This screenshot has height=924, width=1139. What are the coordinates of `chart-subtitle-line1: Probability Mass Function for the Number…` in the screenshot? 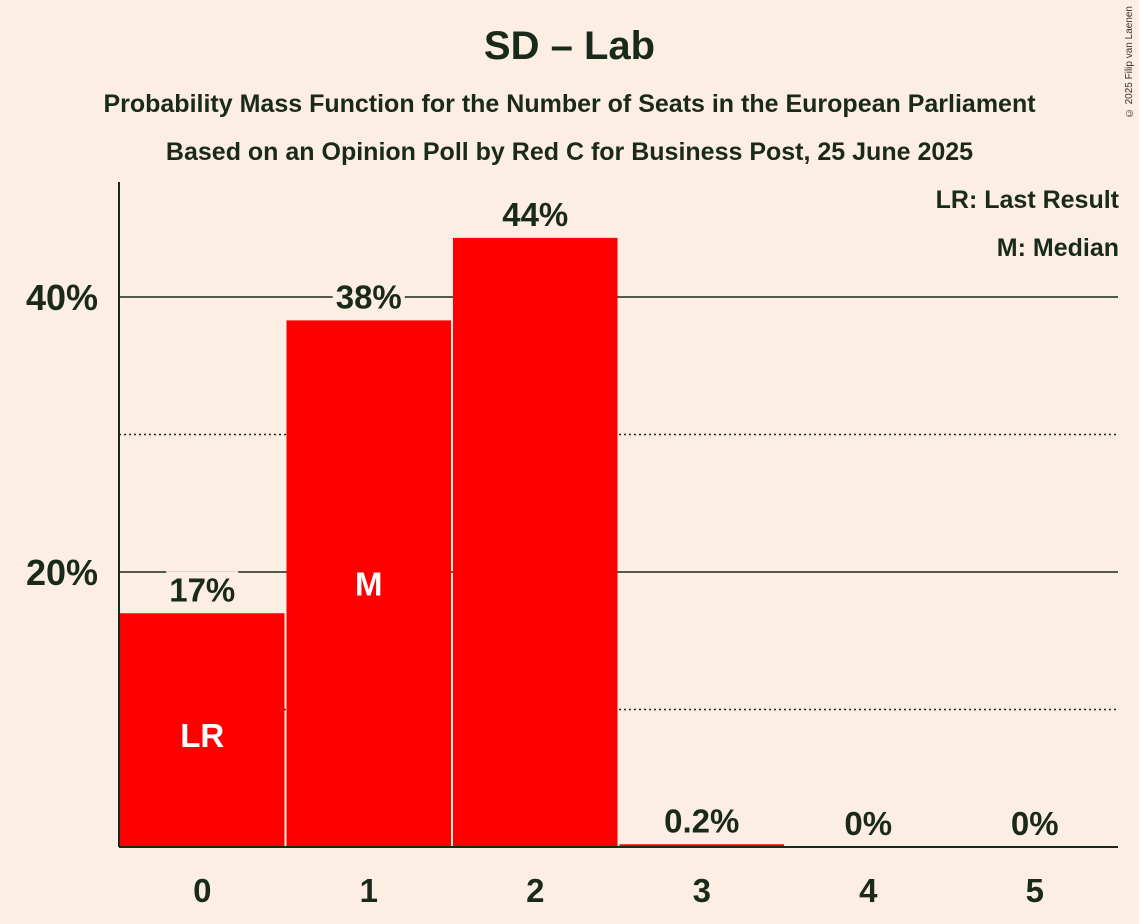 It's located at (569, 104).